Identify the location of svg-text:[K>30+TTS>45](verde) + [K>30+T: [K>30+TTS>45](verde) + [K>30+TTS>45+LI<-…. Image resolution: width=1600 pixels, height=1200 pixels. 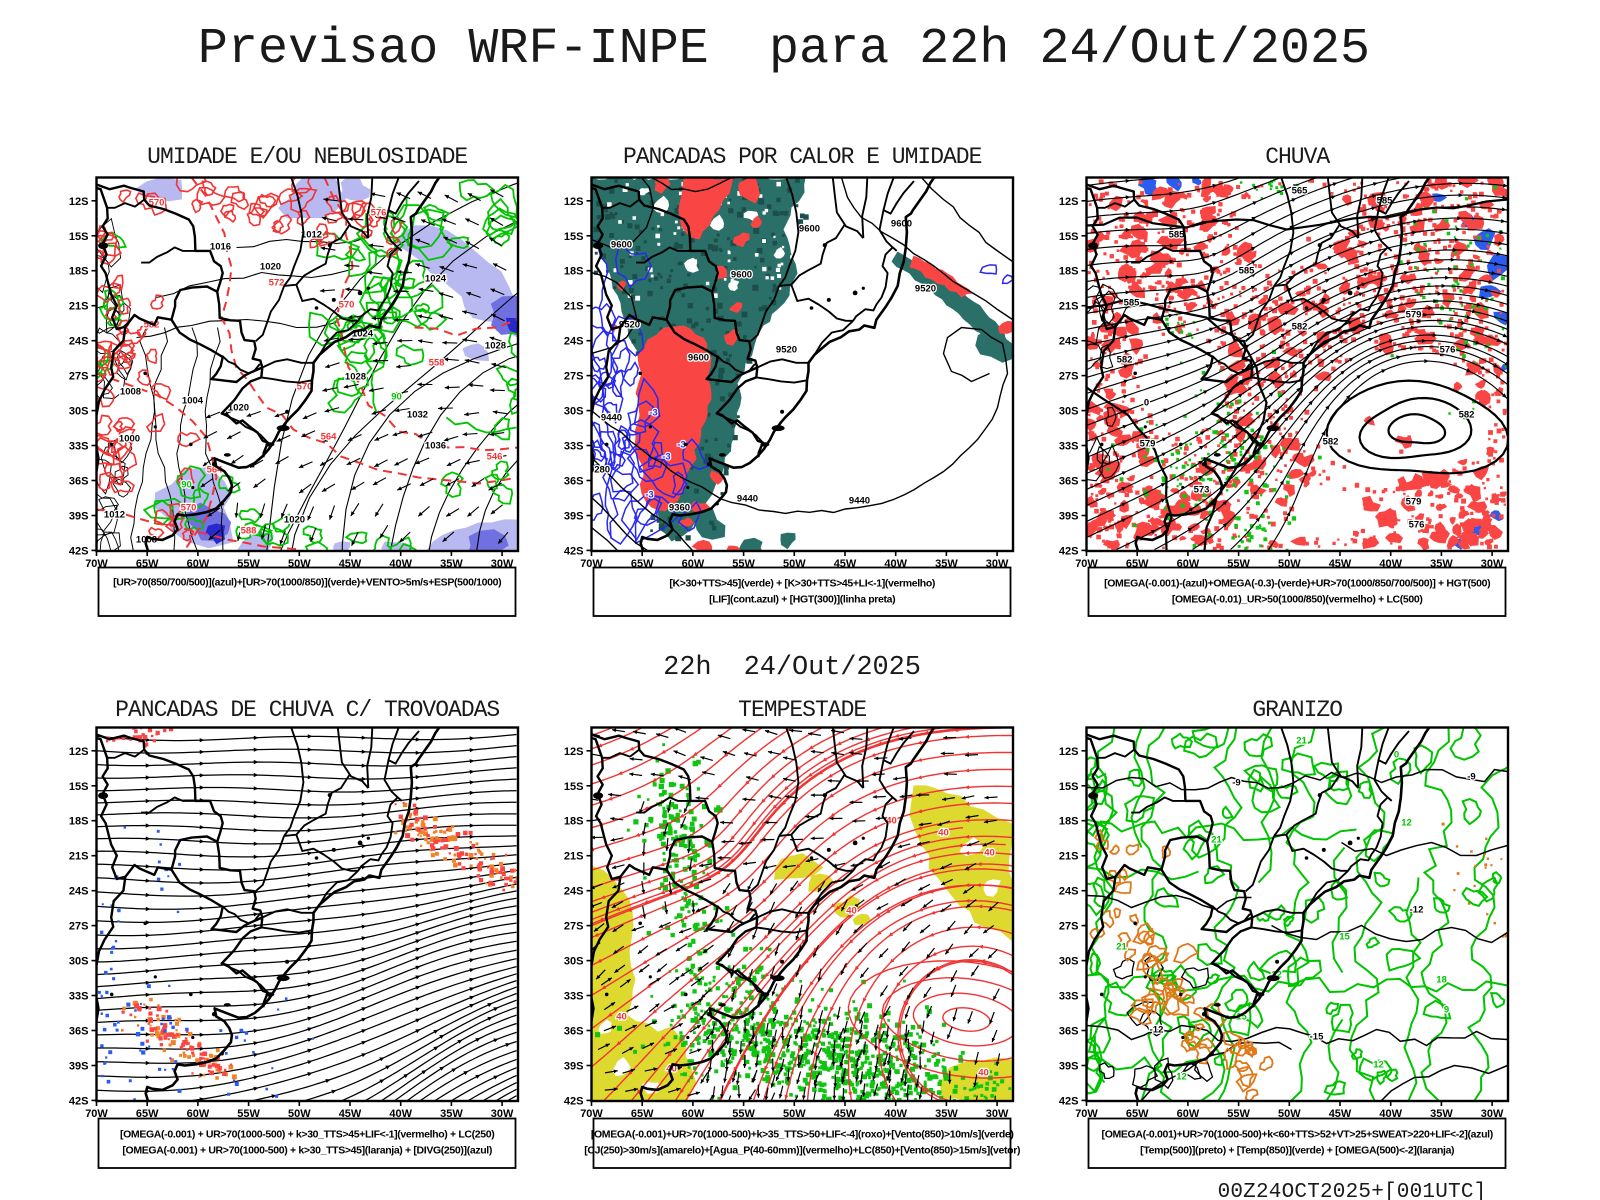
(802, 584).